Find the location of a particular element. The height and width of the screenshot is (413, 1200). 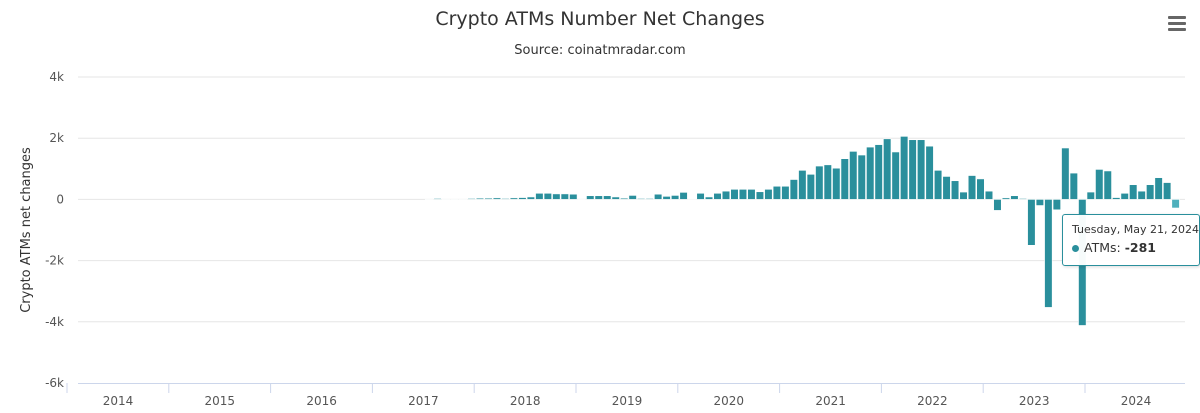

tooltip-value-row: ATMs: -281 is located at coordinates (1114, 247).